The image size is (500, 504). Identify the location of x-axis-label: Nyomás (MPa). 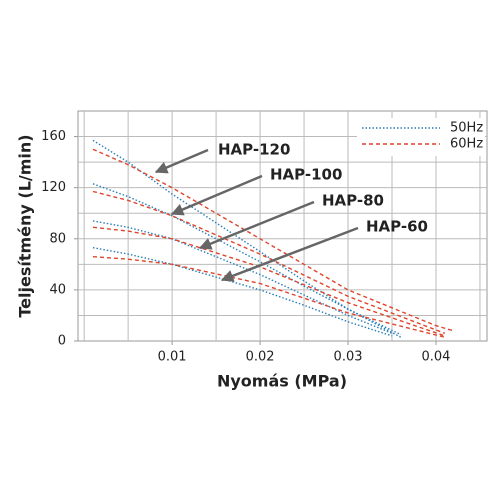
(282, 381).